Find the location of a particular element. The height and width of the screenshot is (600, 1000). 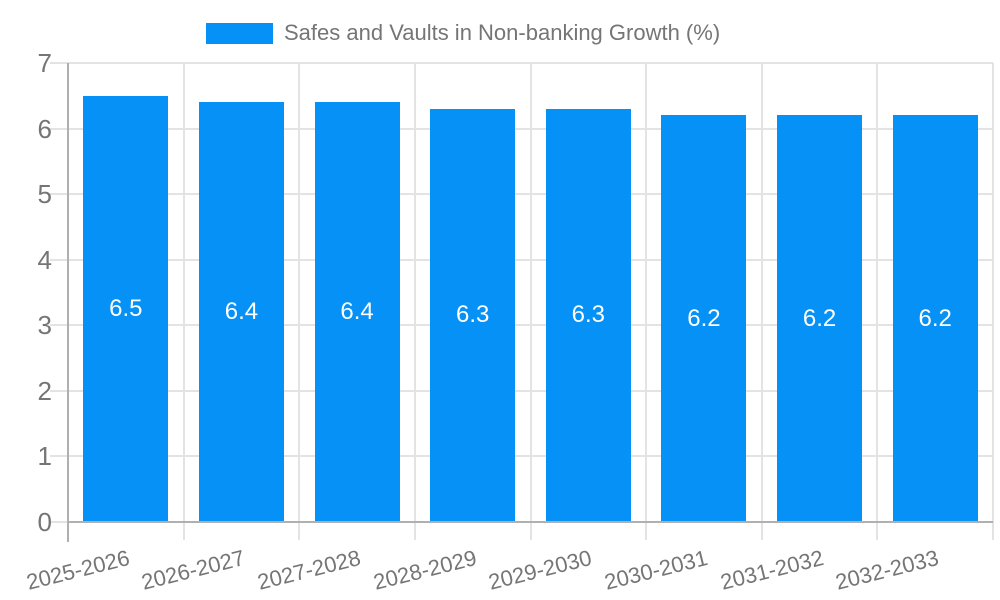

y-tick-label: 5 is located at coordinates (44, 194).